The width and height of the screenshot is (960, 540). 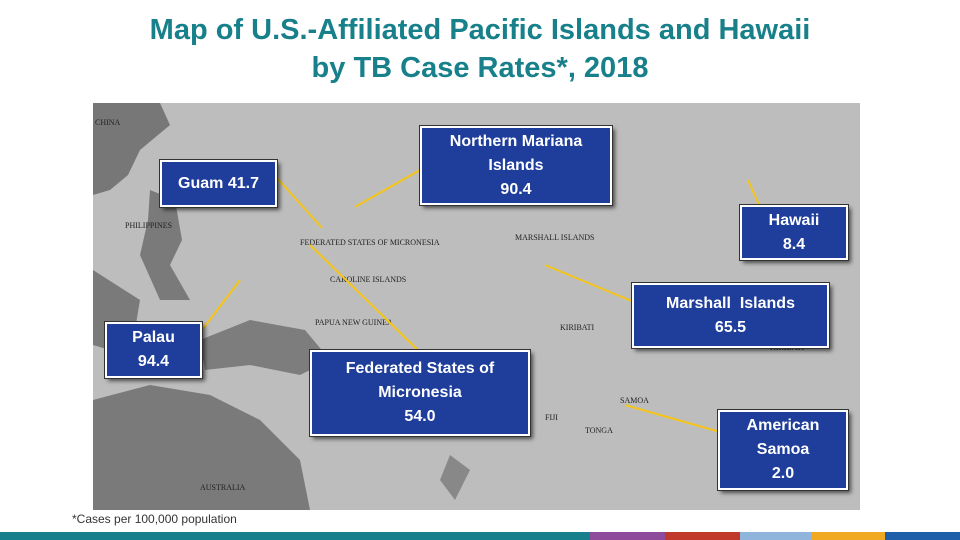 I want to click on map-label: PAPUA NEW GUINEA, so click(x=354, y=322).